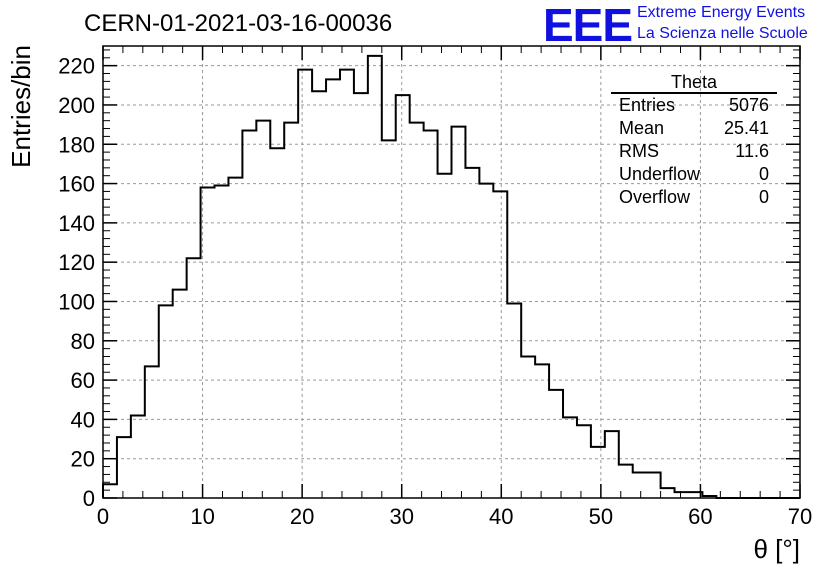 The image size is (836, 572). I want to click on stats-label: Entries, so click(647, 105).